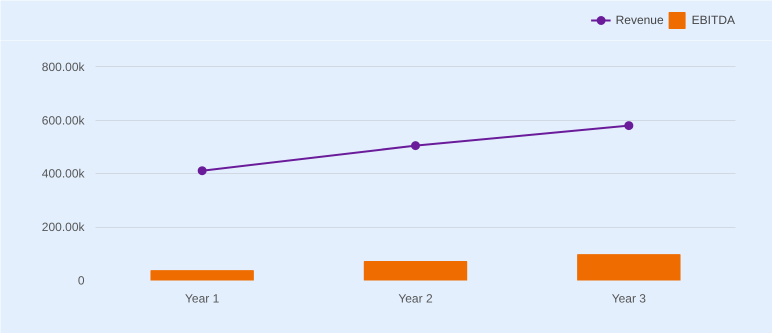 This screenshot has width=772, height=333. What do you see at coordinates (713, 20) in the screenshot?
I see `legend-label: EBITDA` at bounding box center [713, 20].